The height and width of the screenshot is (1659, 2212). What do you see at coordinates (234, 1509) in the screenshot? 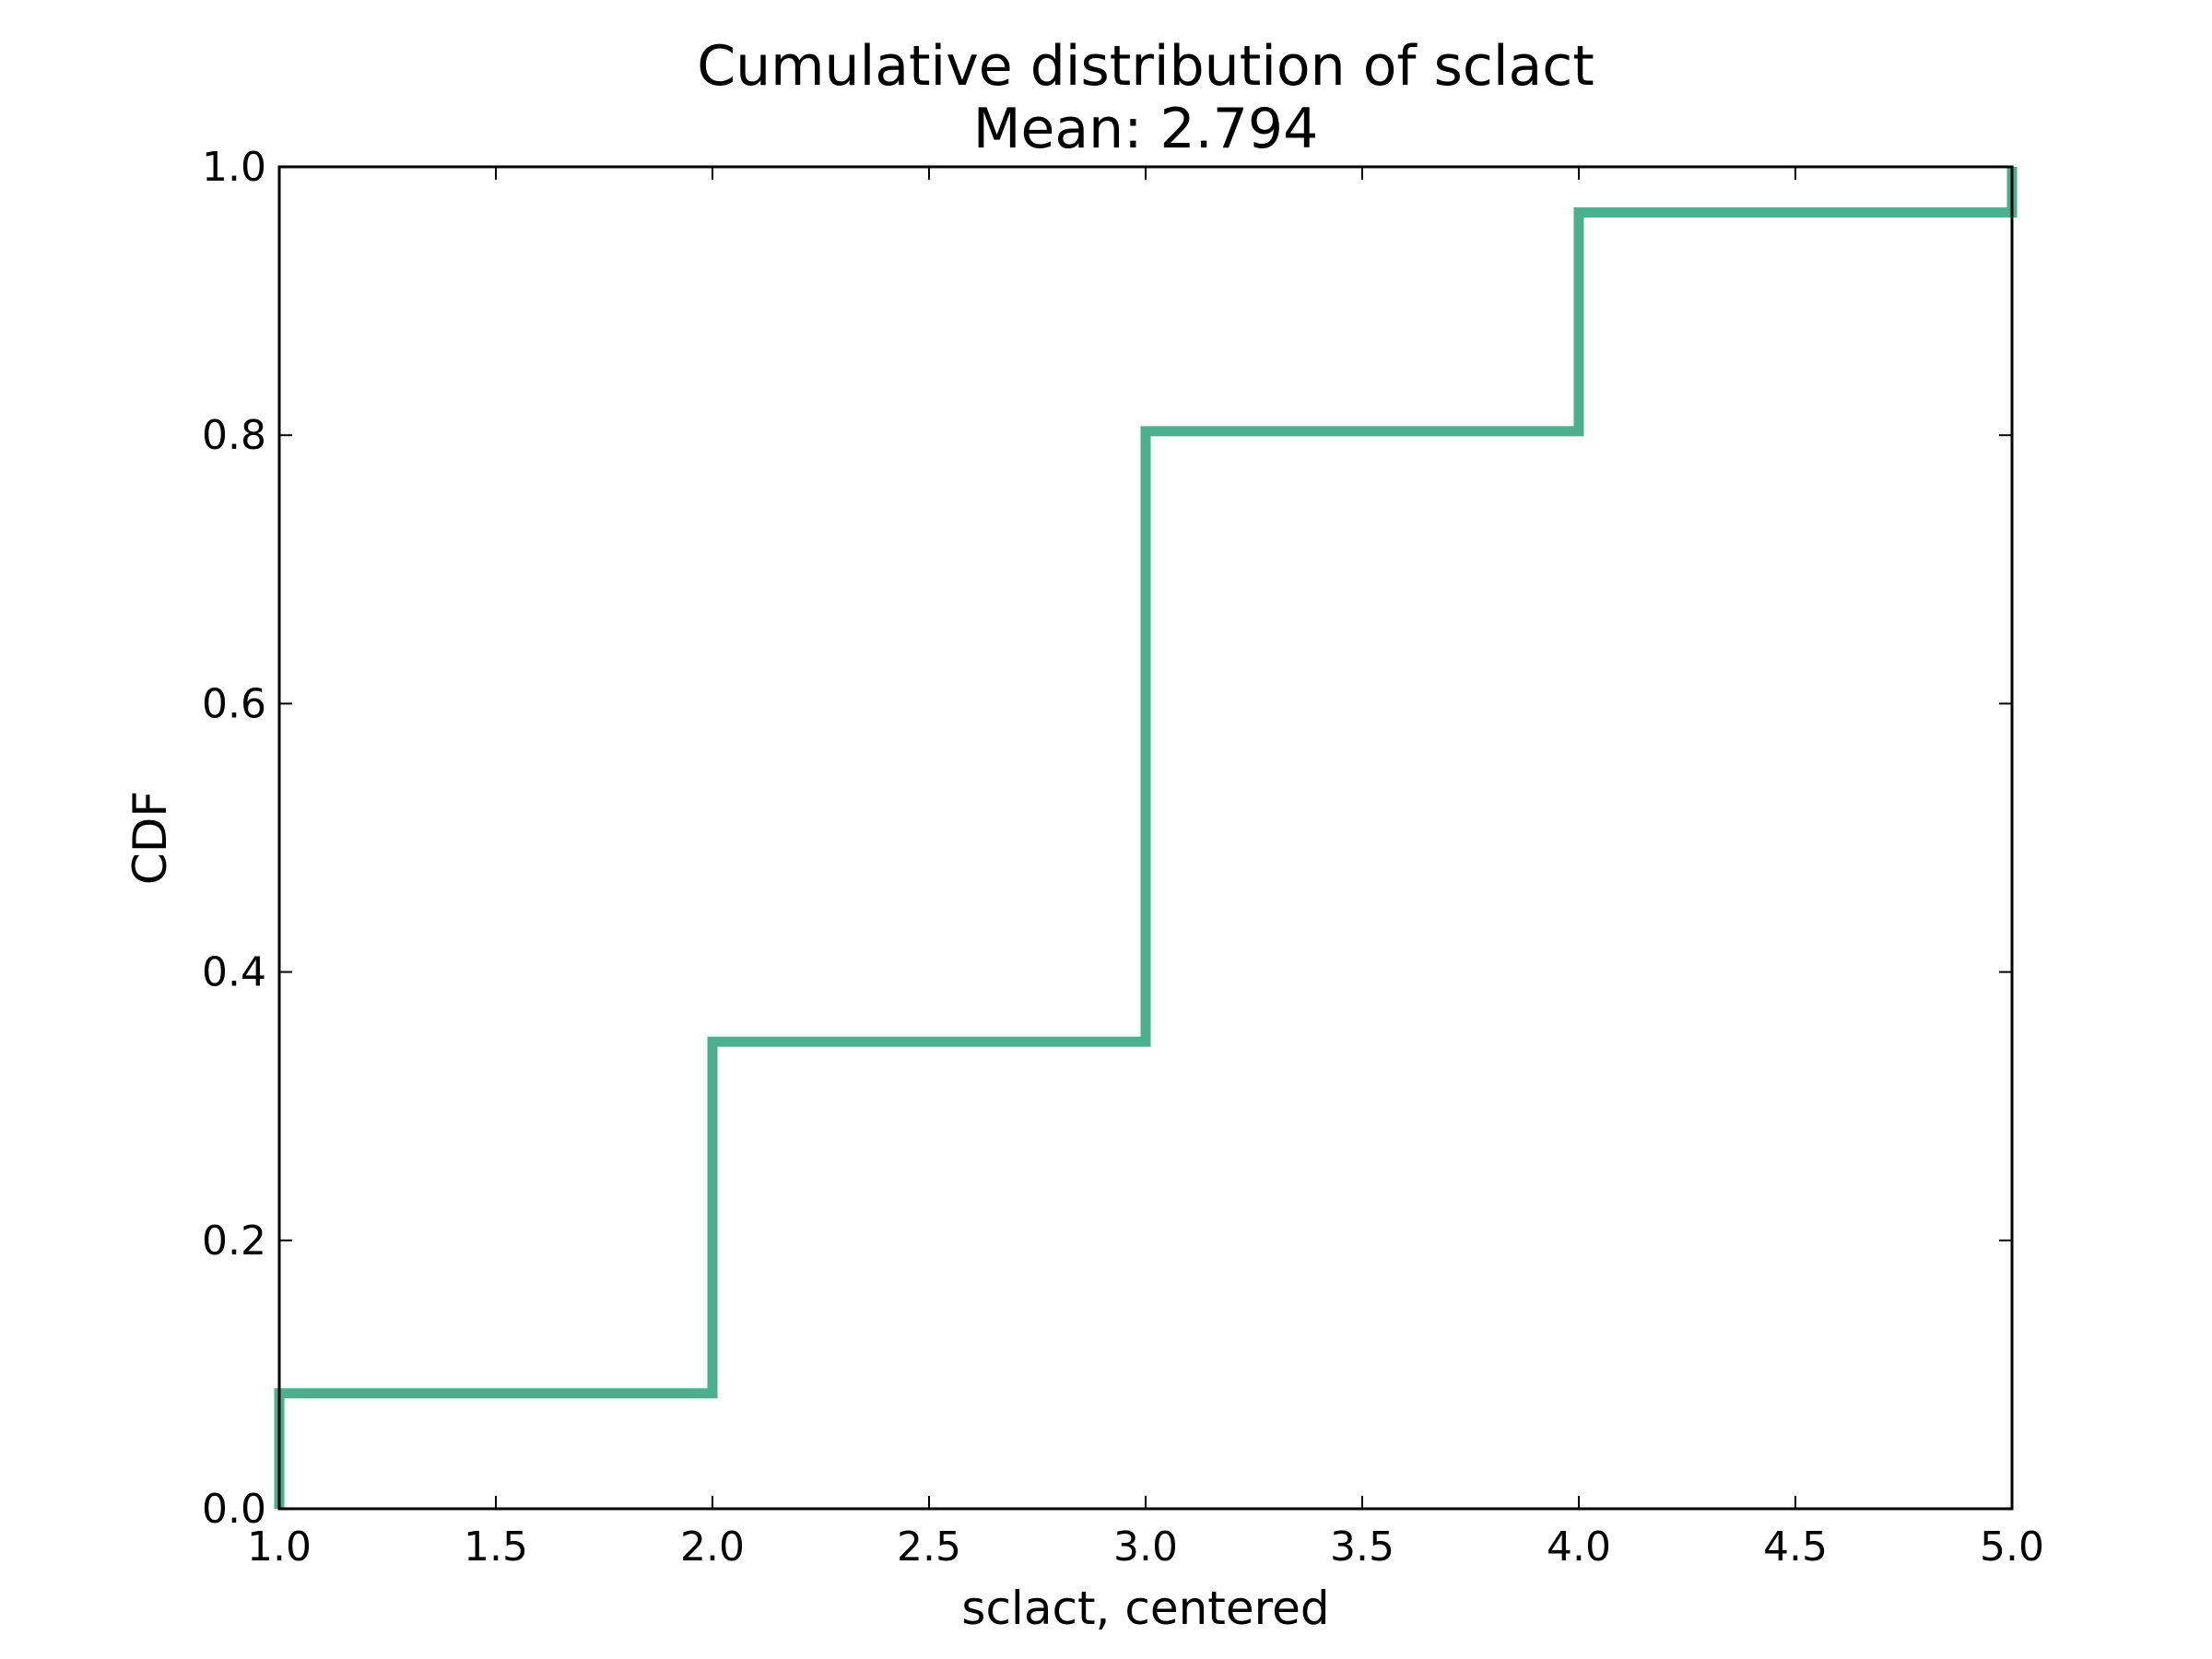
I see `y-tick-label: 0.0` at bounding box center [234, 1509].